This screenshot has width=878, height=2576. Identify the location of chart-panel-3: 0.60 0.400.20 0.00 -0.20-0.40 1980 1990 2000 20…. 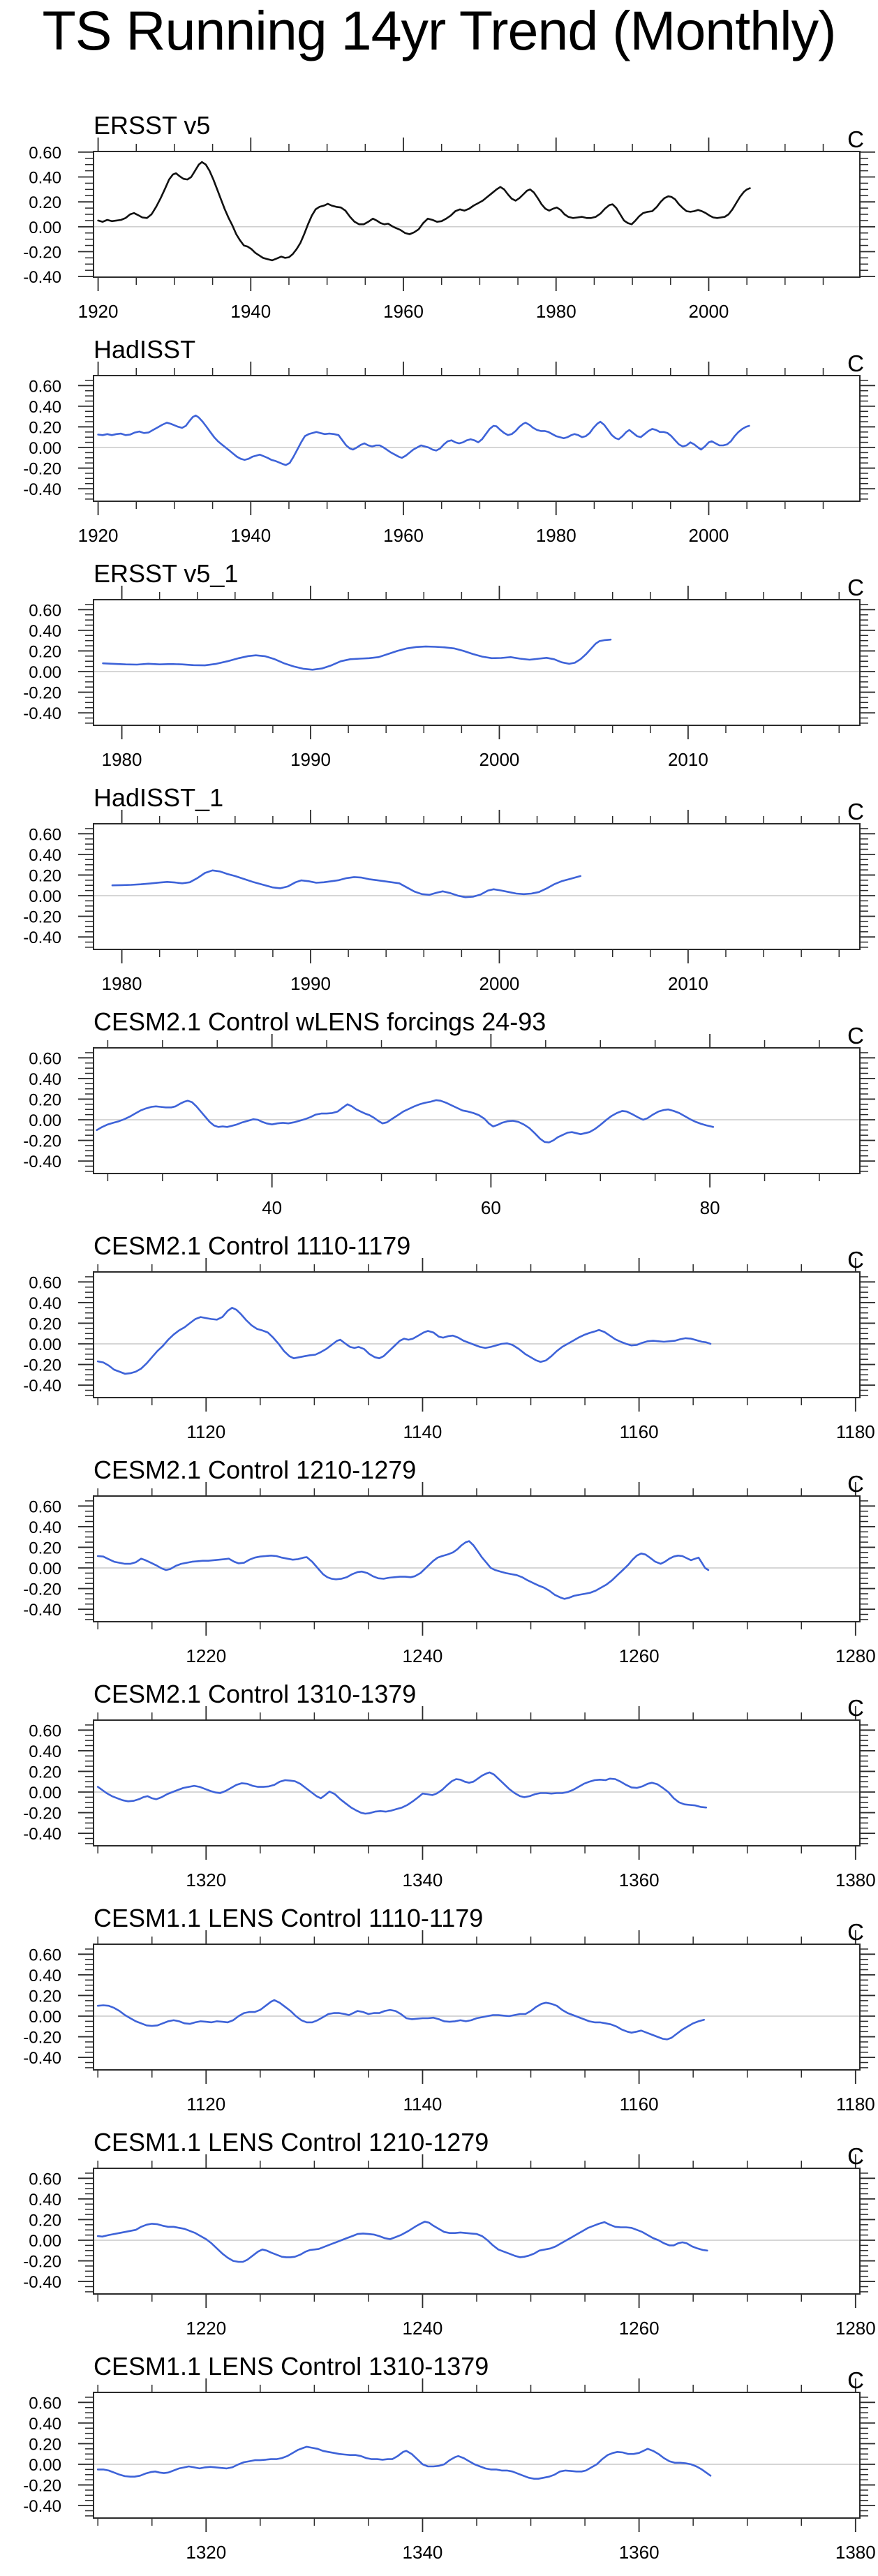
(449, 664).